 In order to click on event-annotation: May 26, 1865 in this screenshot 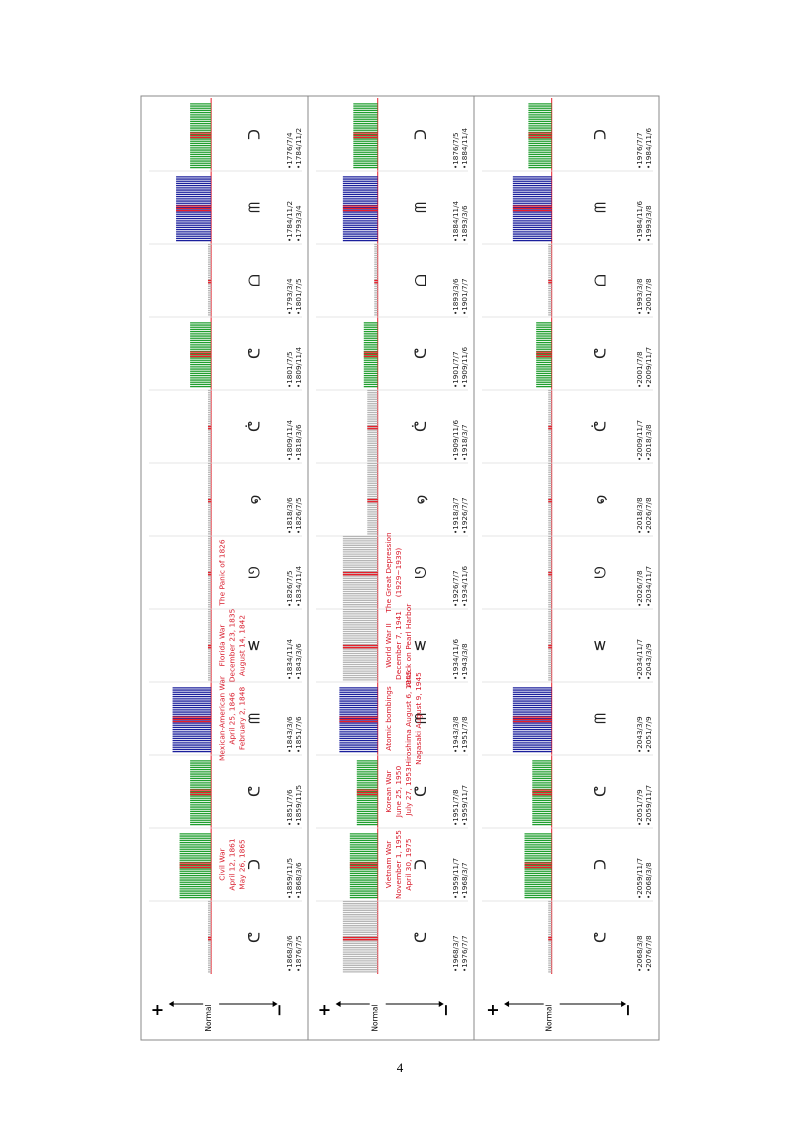, I will do `click(242, 864)`.